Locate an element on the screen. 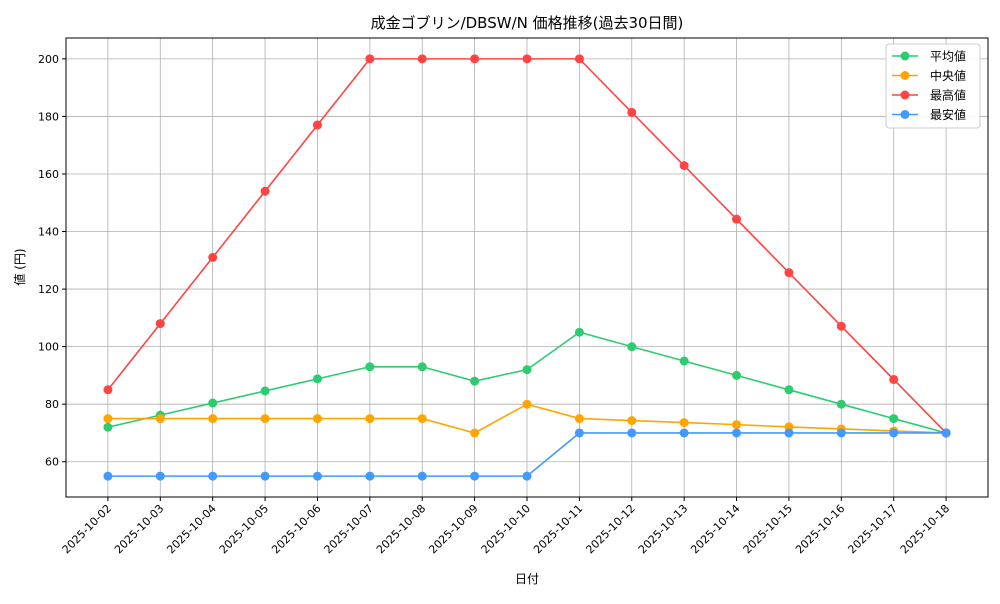 This screenshot has height=604, width=1000. x-tick-label: 2025-10-18 is located at coordinates (925, 529).